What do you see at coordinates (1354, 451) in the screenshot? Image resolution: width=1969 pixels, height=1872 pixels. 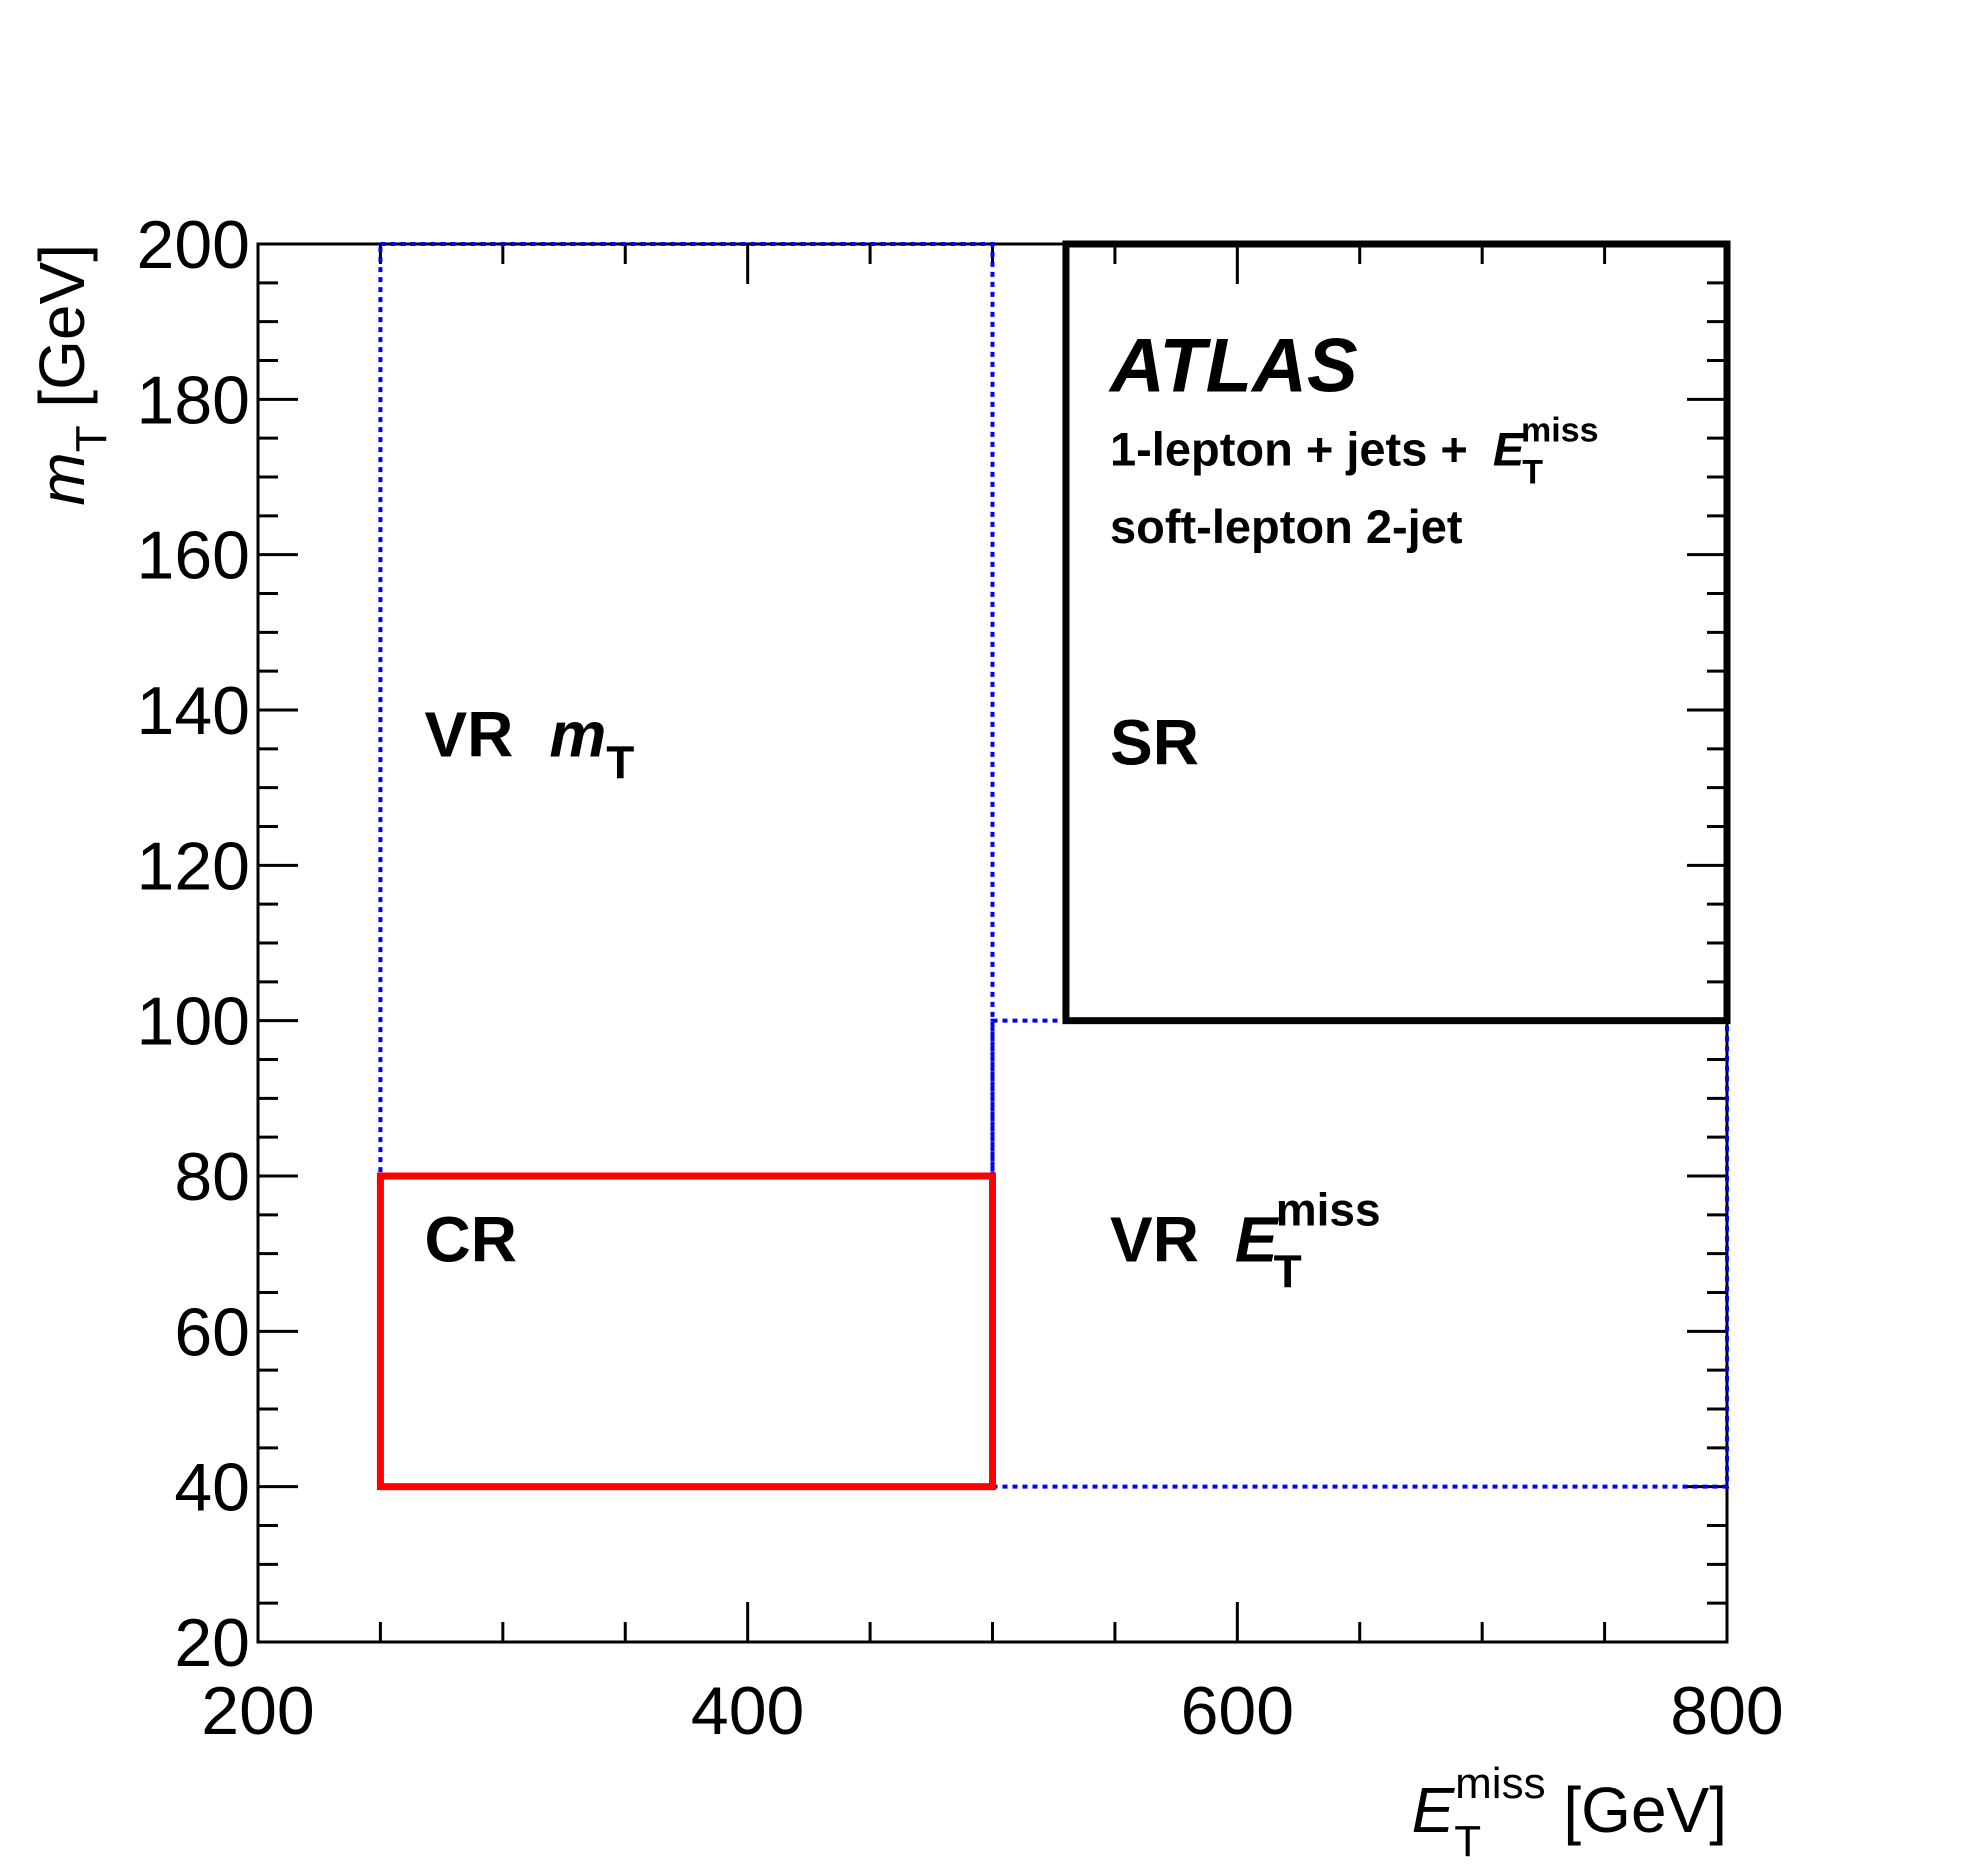 I see `channel-label: 1-lepton + jets + ETmiss` at bounding box center [1354, 451].